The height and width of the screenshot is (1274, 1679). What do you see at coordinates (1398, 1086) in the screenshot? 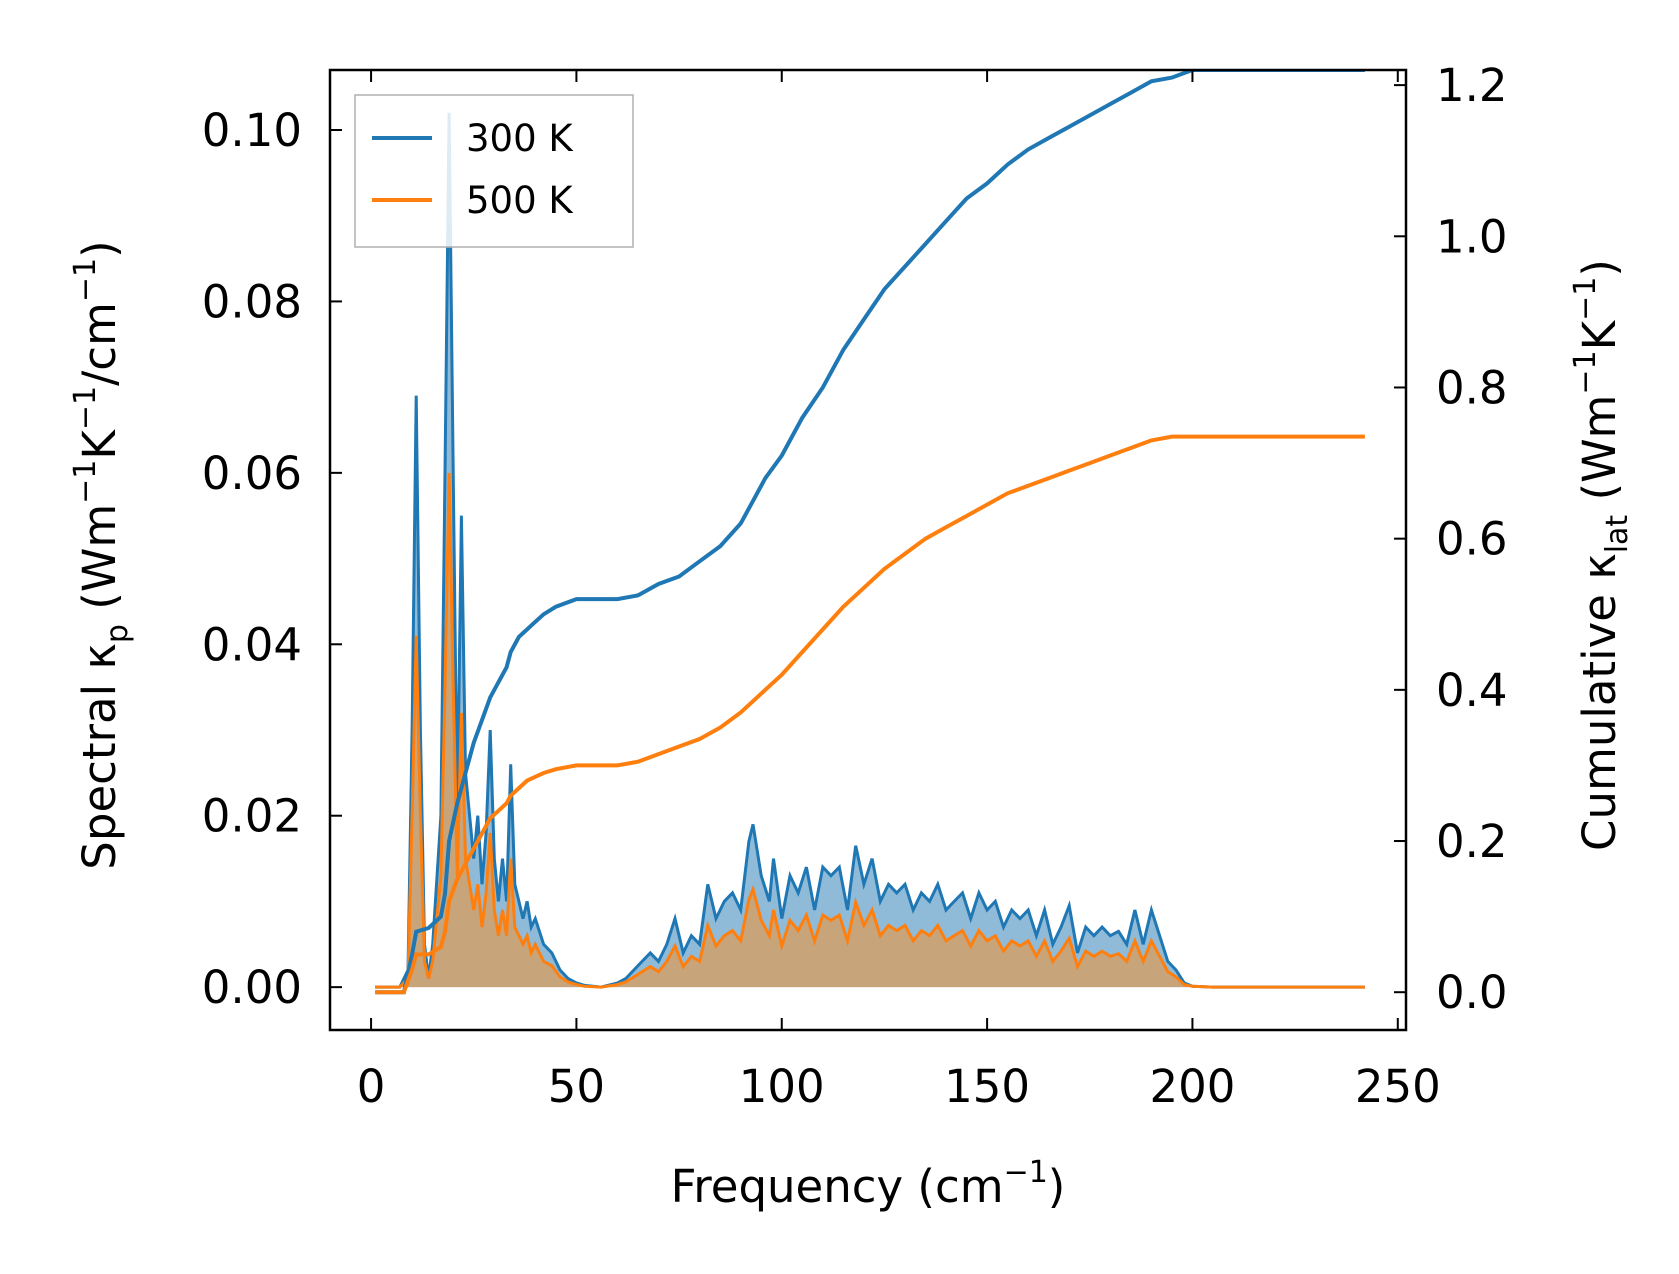
I see `x-tick-label-5: 250` at bounding box center [1398, 1086].